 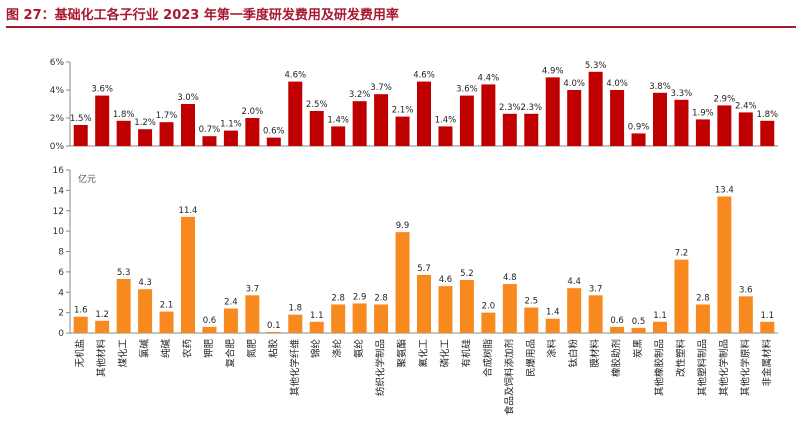 I want to click on expense-data-label: 3.6, so click(x=746, y=290).